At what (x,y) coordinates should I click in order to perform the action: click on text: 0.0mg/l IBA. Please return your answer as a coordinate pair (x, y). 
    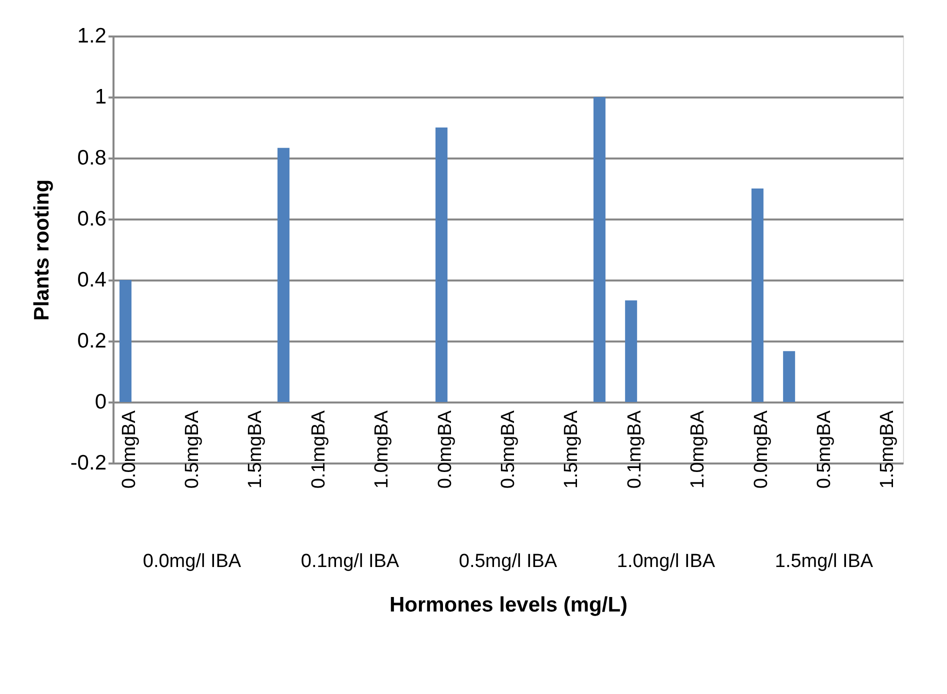
    Looking at the image, I should click on (192, 561).